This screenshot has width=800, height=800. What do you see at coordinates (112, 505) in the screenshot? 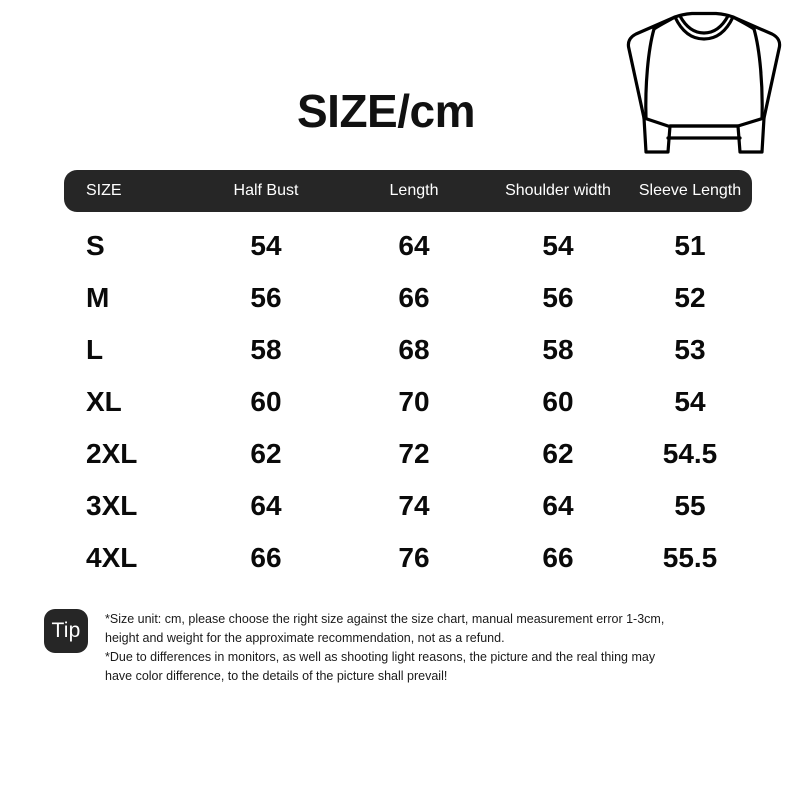
I see `cell-size: 3XL` at bounding box center [112, 505].